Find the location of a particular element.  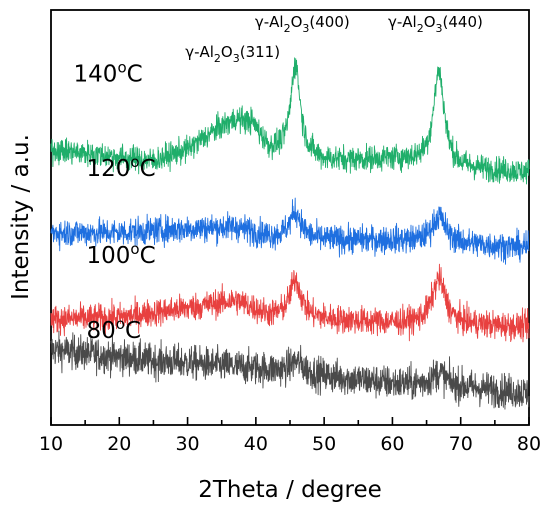

series-label-120C: 120oC is located at coordinates (121, 167).